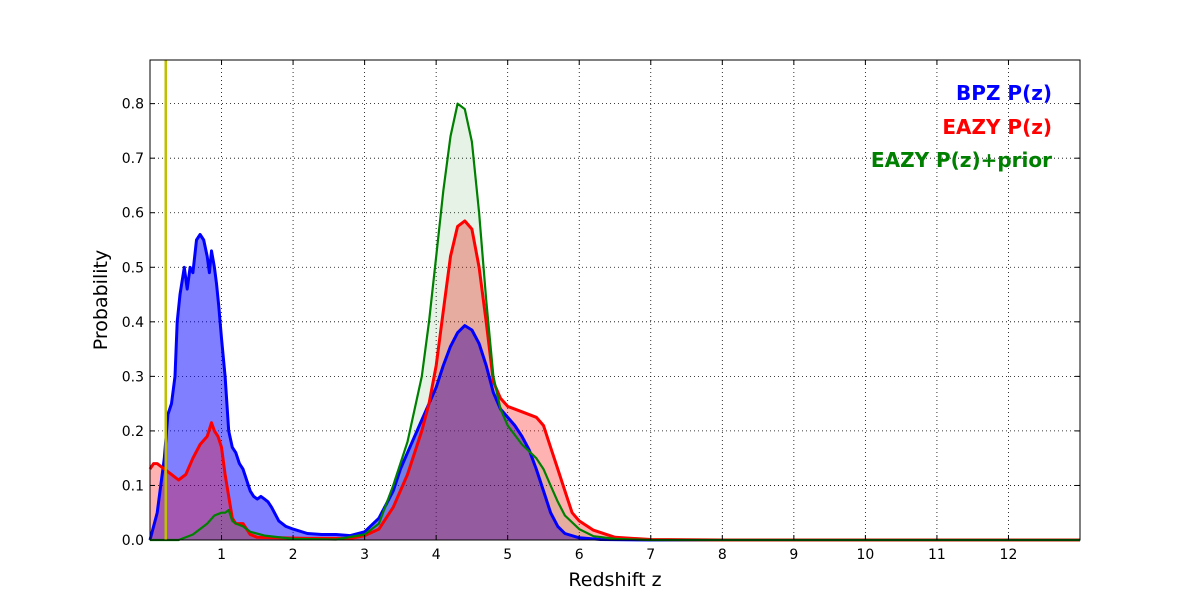 The height and width of the screenshot is (600, 1200). Describe the element at coordinates (650, 555) in the screenshot. I see `x-tick-label: 7` at that location.